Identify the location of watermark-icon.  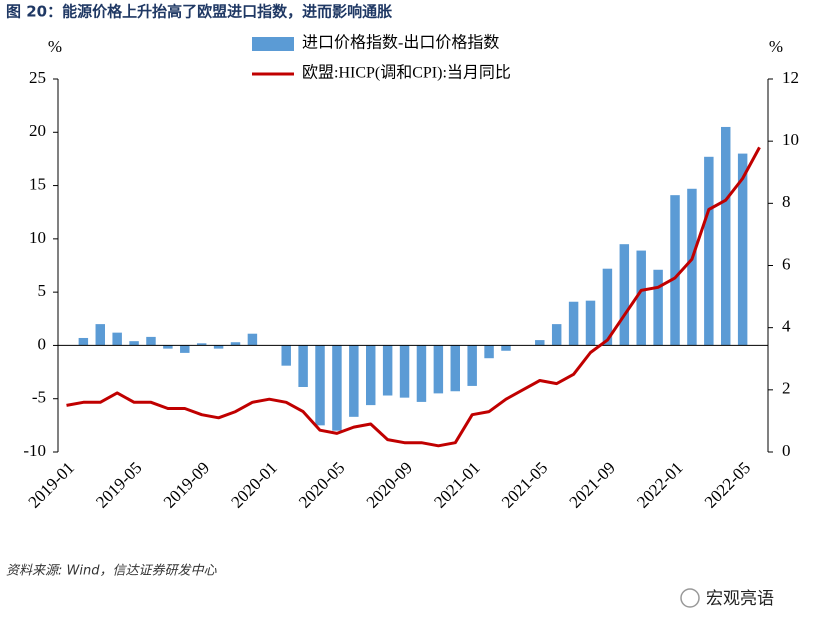
(690, 598).